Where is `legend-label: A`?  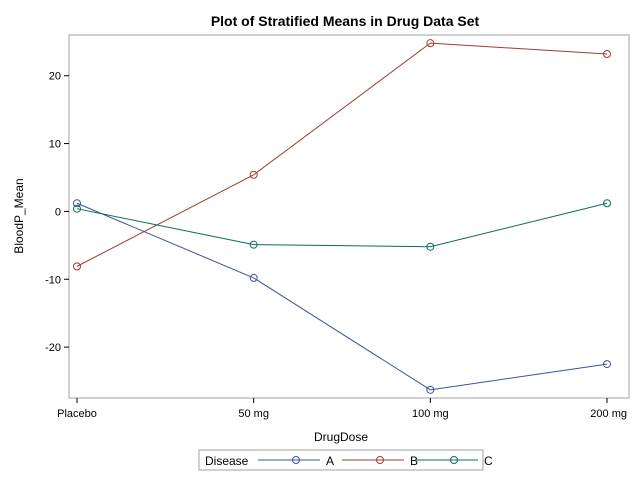 legend-label: A is located at coordinates (330, 461).